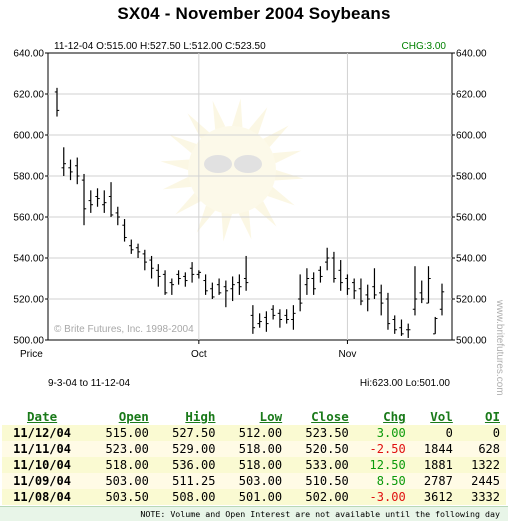  I want to click on y-tick-label-right: 620.00, so click(471, 95).